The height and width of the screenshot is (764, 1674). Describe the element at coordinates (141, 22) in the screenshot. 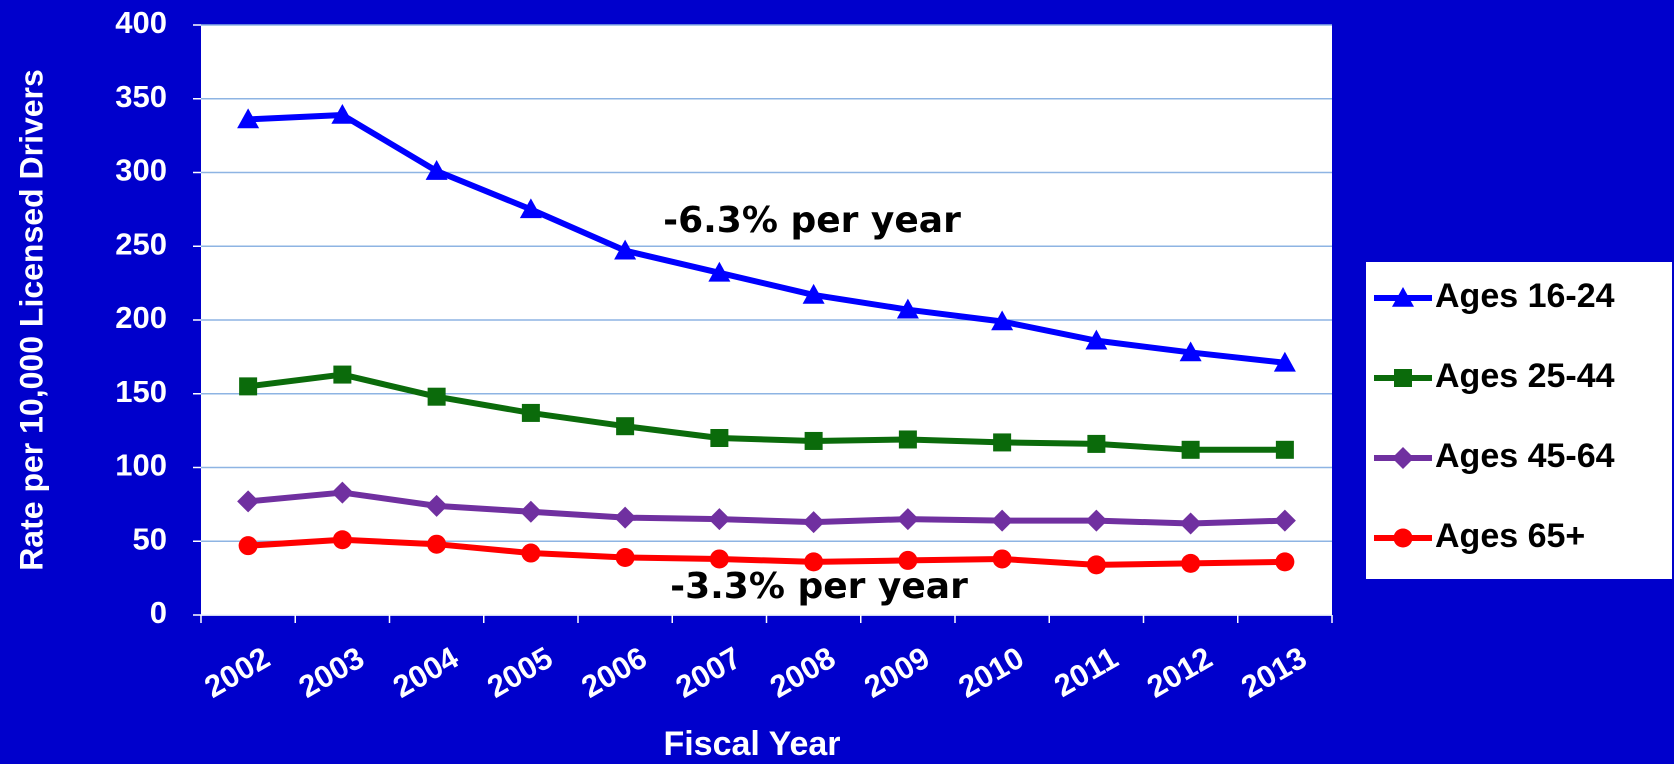

I see `y-tick-label: 400` at that location.